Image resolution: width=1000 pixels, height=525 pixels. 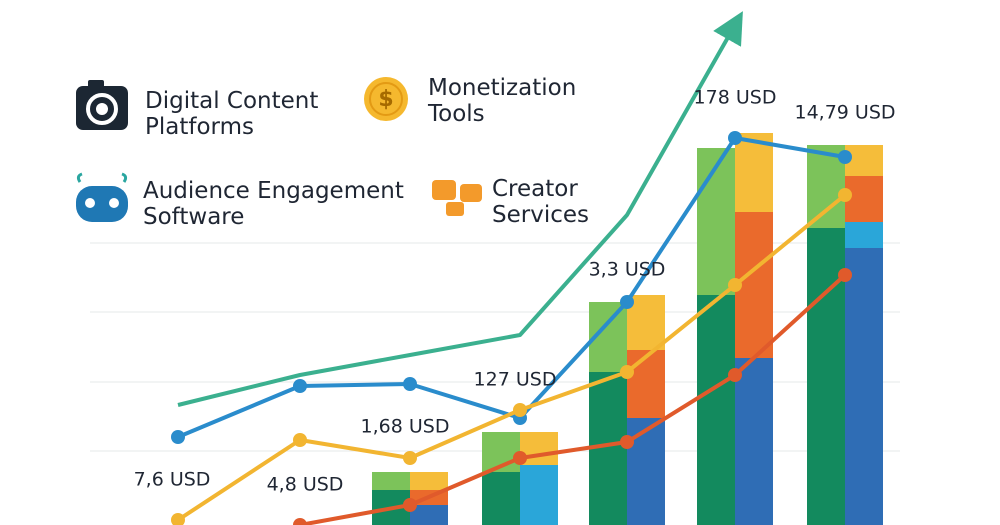 What do you see at coordinates (540, 202) in the screenshot?
I see `legend-label: Creator Services` at bounding box center [540, 202].